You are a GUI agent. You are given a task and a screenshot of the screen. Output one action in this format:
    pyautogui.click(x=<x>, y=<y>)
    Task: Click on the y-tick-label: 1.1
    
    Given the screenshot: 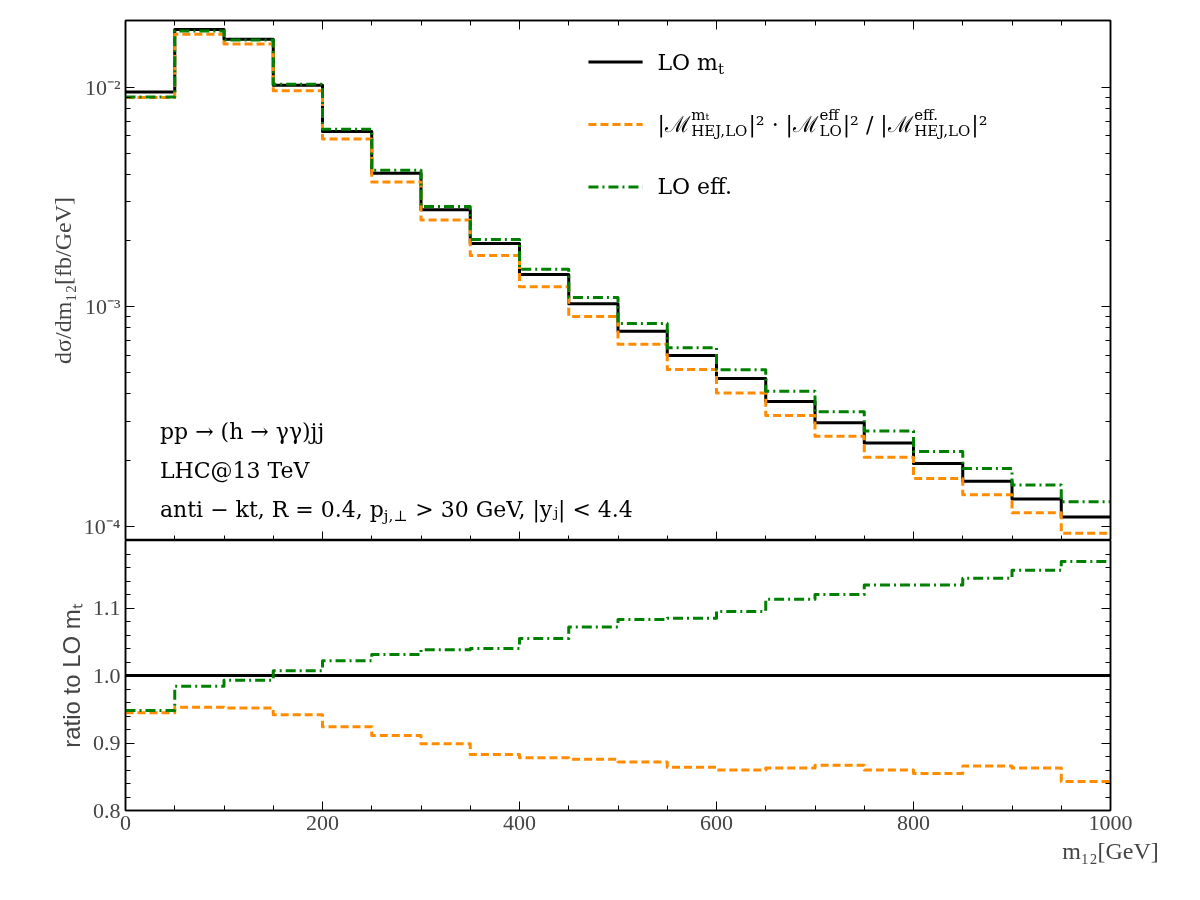 What is the action you would take?
    pyautogui.click(x=107, y=607)
    